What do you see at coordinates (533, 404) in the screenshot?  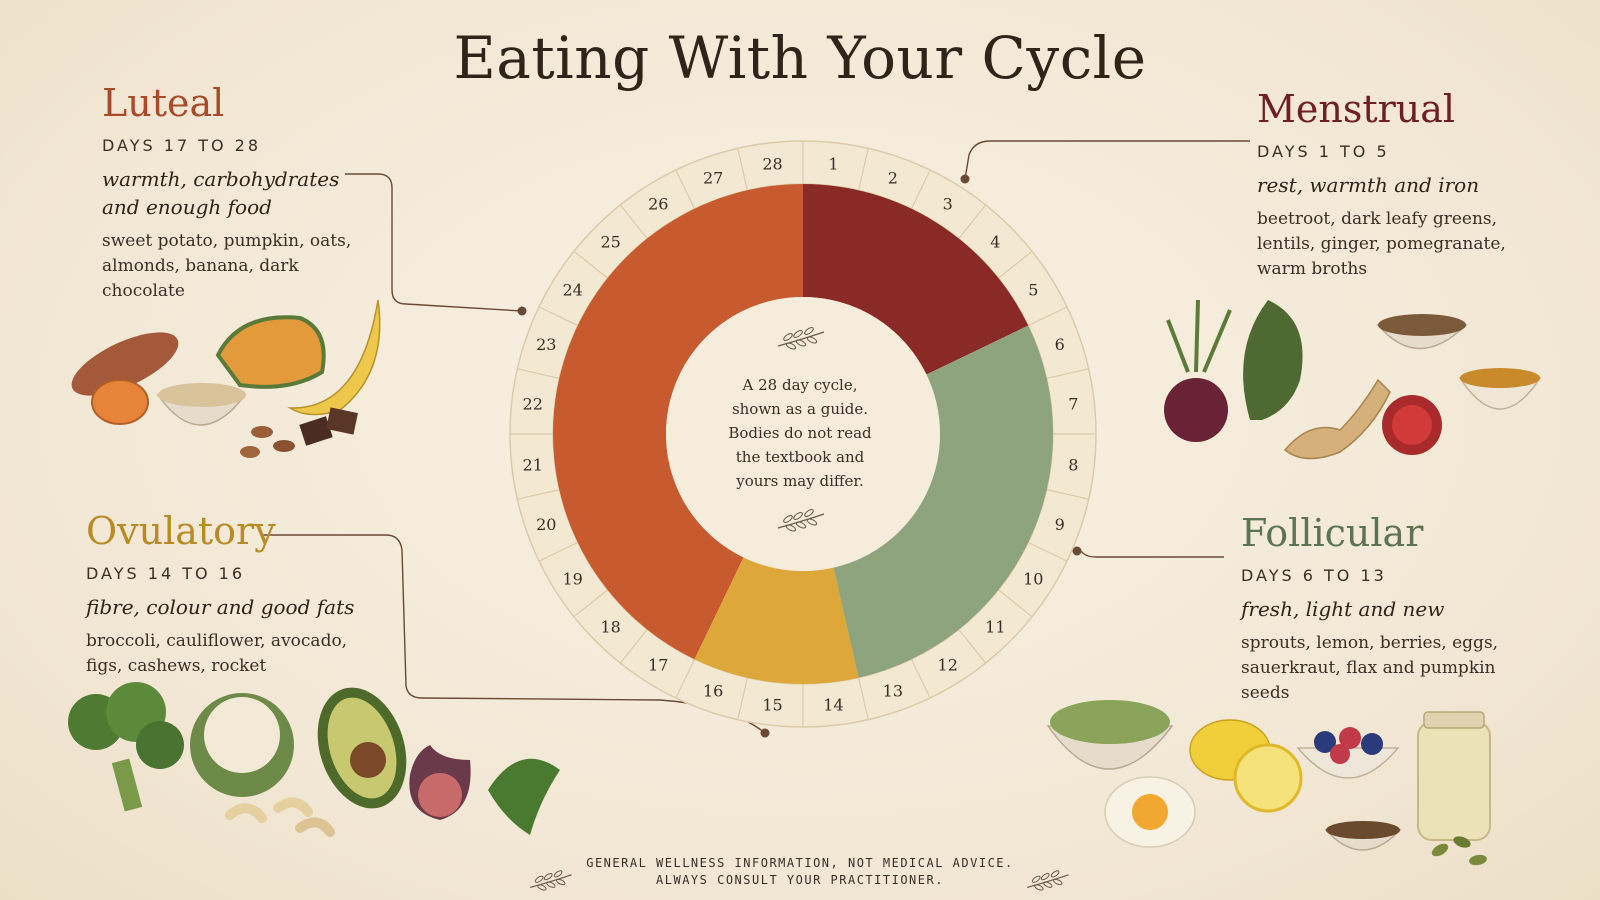 I see `day-label: 22` at bounding box center [533, 404].